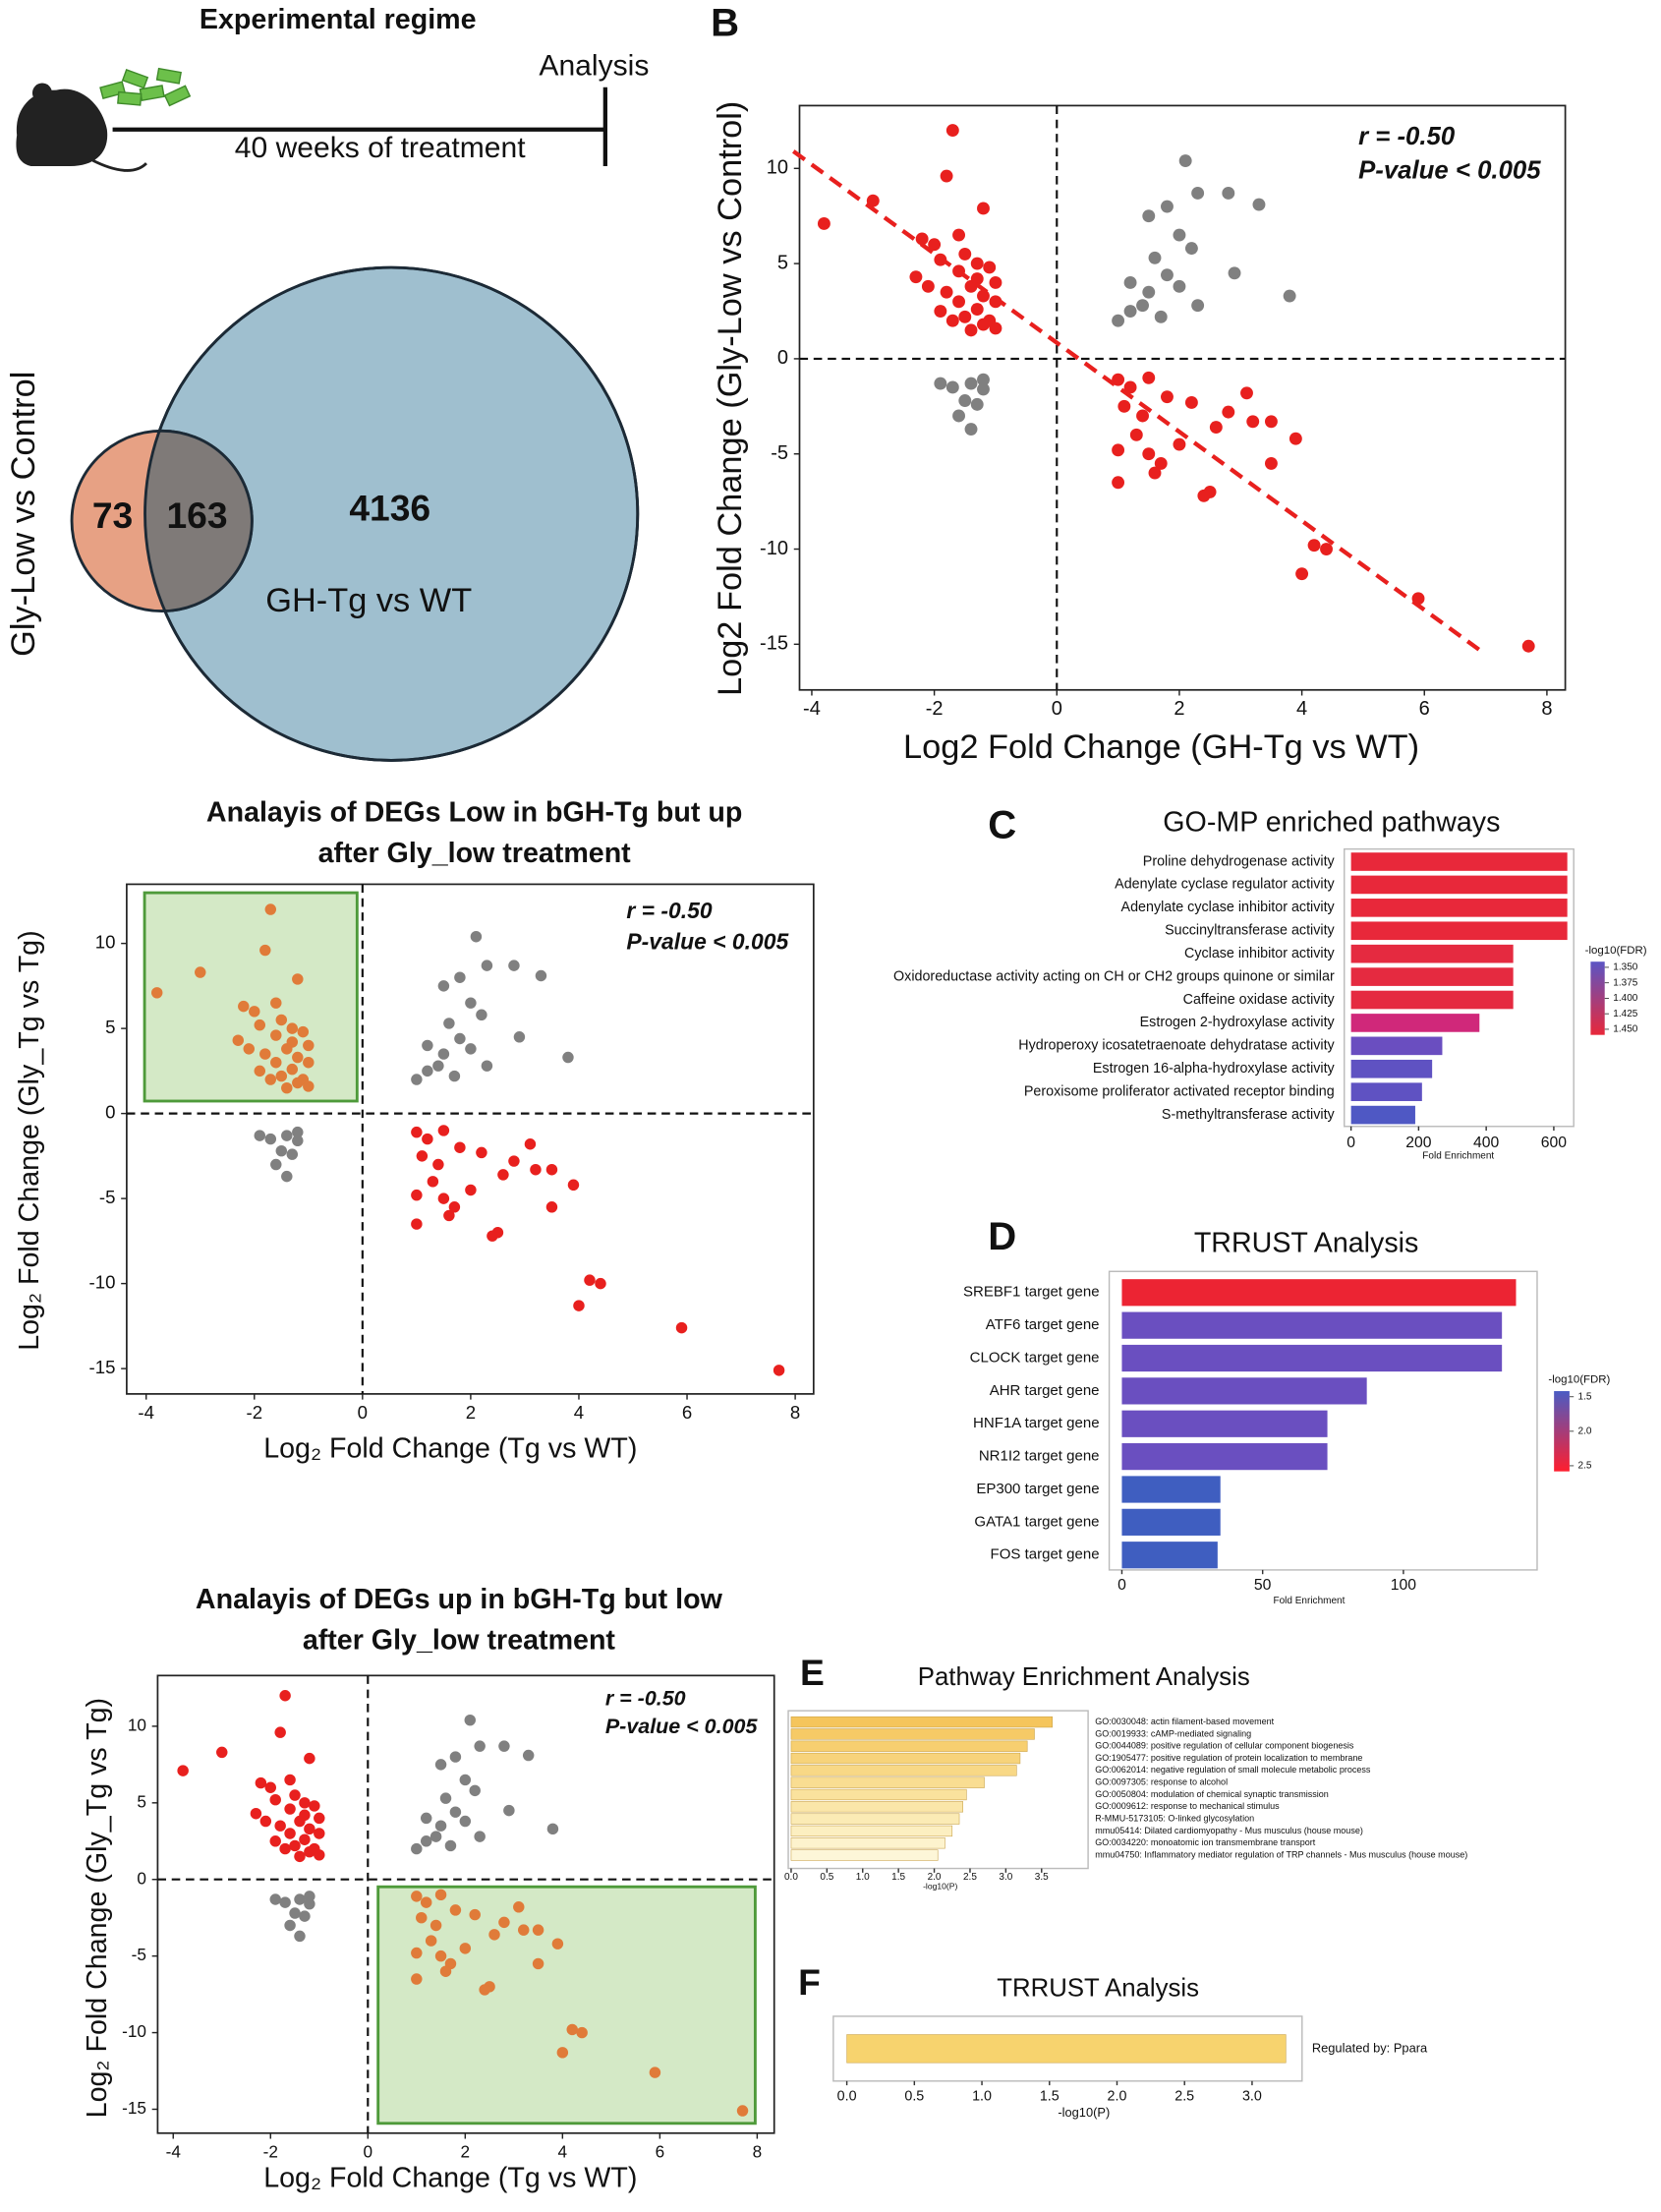 The image size is (1661, 2212). I want to click on mouse-tail, so click(119, 165).